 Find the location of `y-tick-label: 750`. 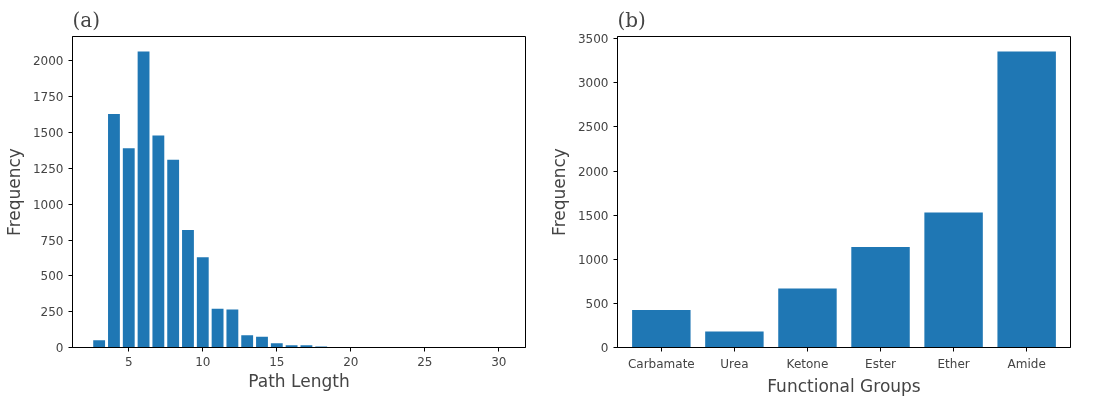

y-tick-label: 750 is located at coordinates (52, 240).